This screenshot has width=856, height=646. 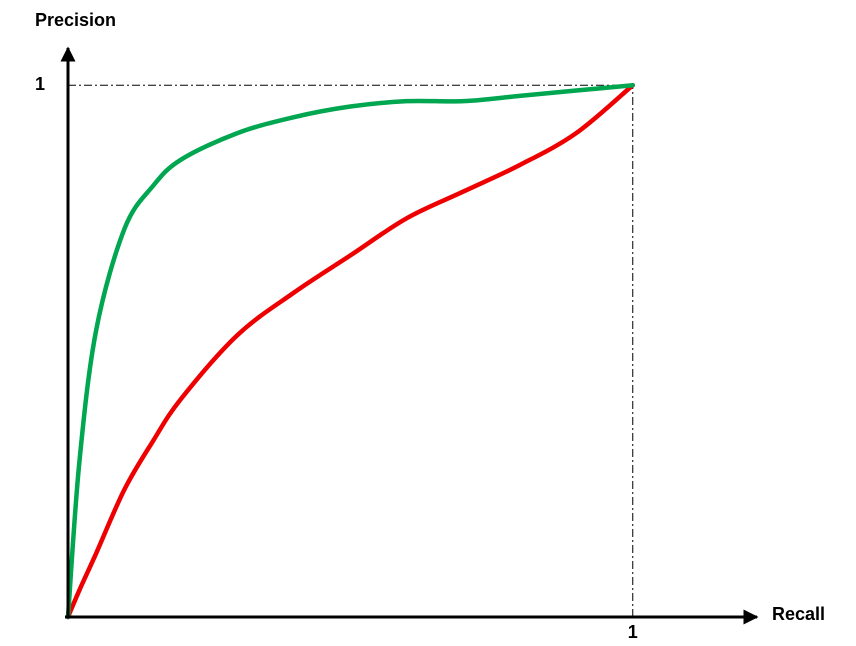 What do you see at coordinates (75, 20) in the screenshot?
I see `y-axis-label: Precision` at bounding box center [75, 20].